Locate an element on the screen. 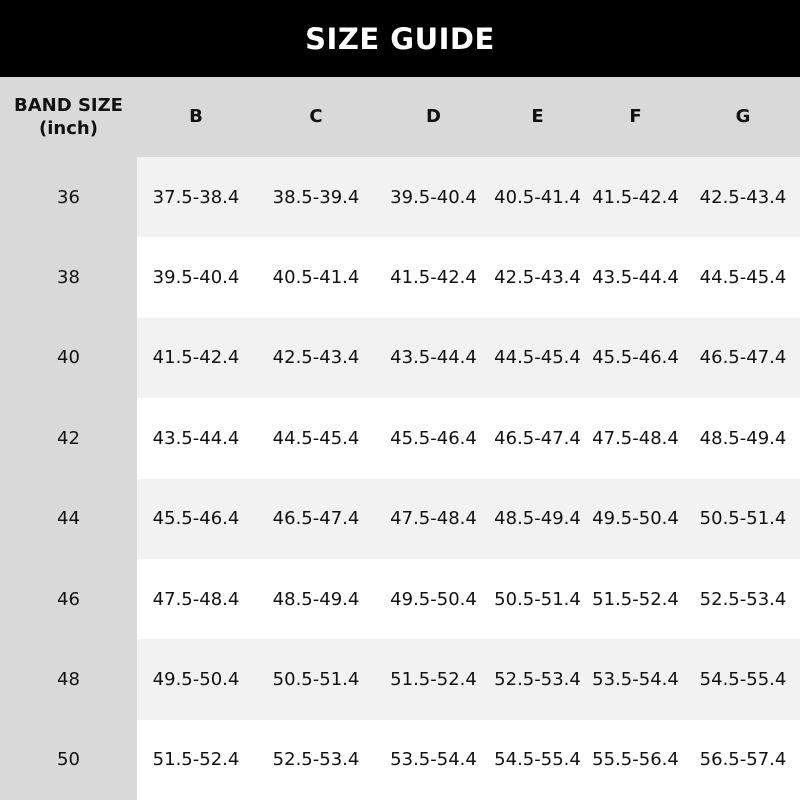 Image resolution: width=800 pixels, height=800 pixels. table-cell: 55.5-56.4 is located at coordinates (635, 759).